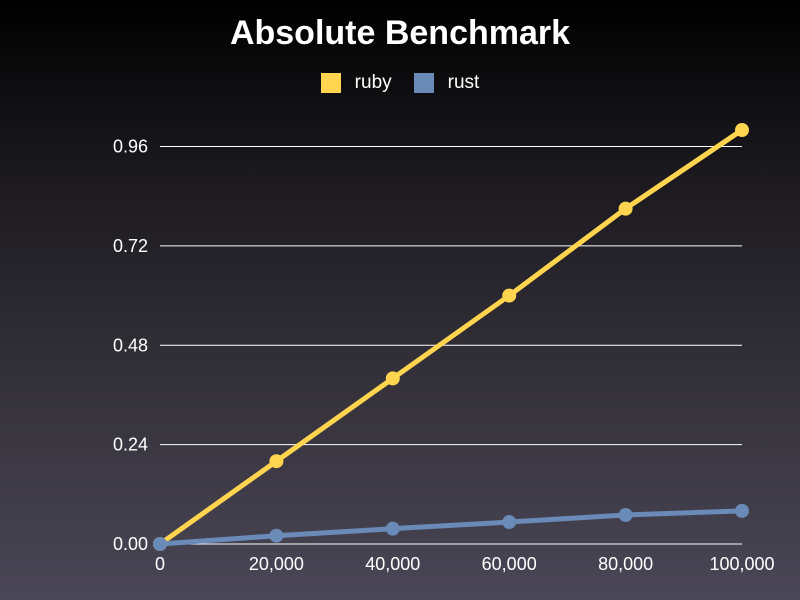  I want to click on x-tick-label: 0, so click(160, 564).